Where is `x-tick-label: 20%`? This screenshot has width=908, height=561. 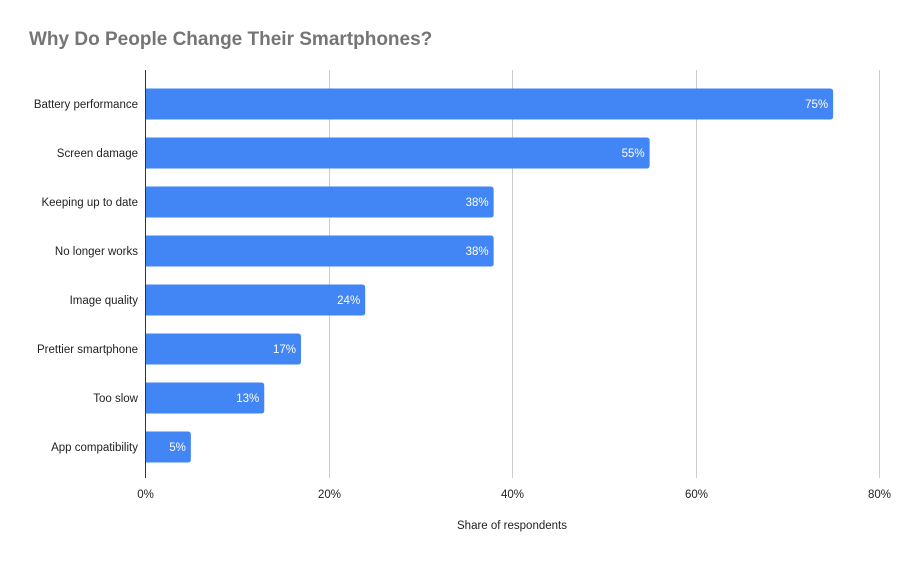
x-tick-label: 20% is located at coordinates (329, 495).